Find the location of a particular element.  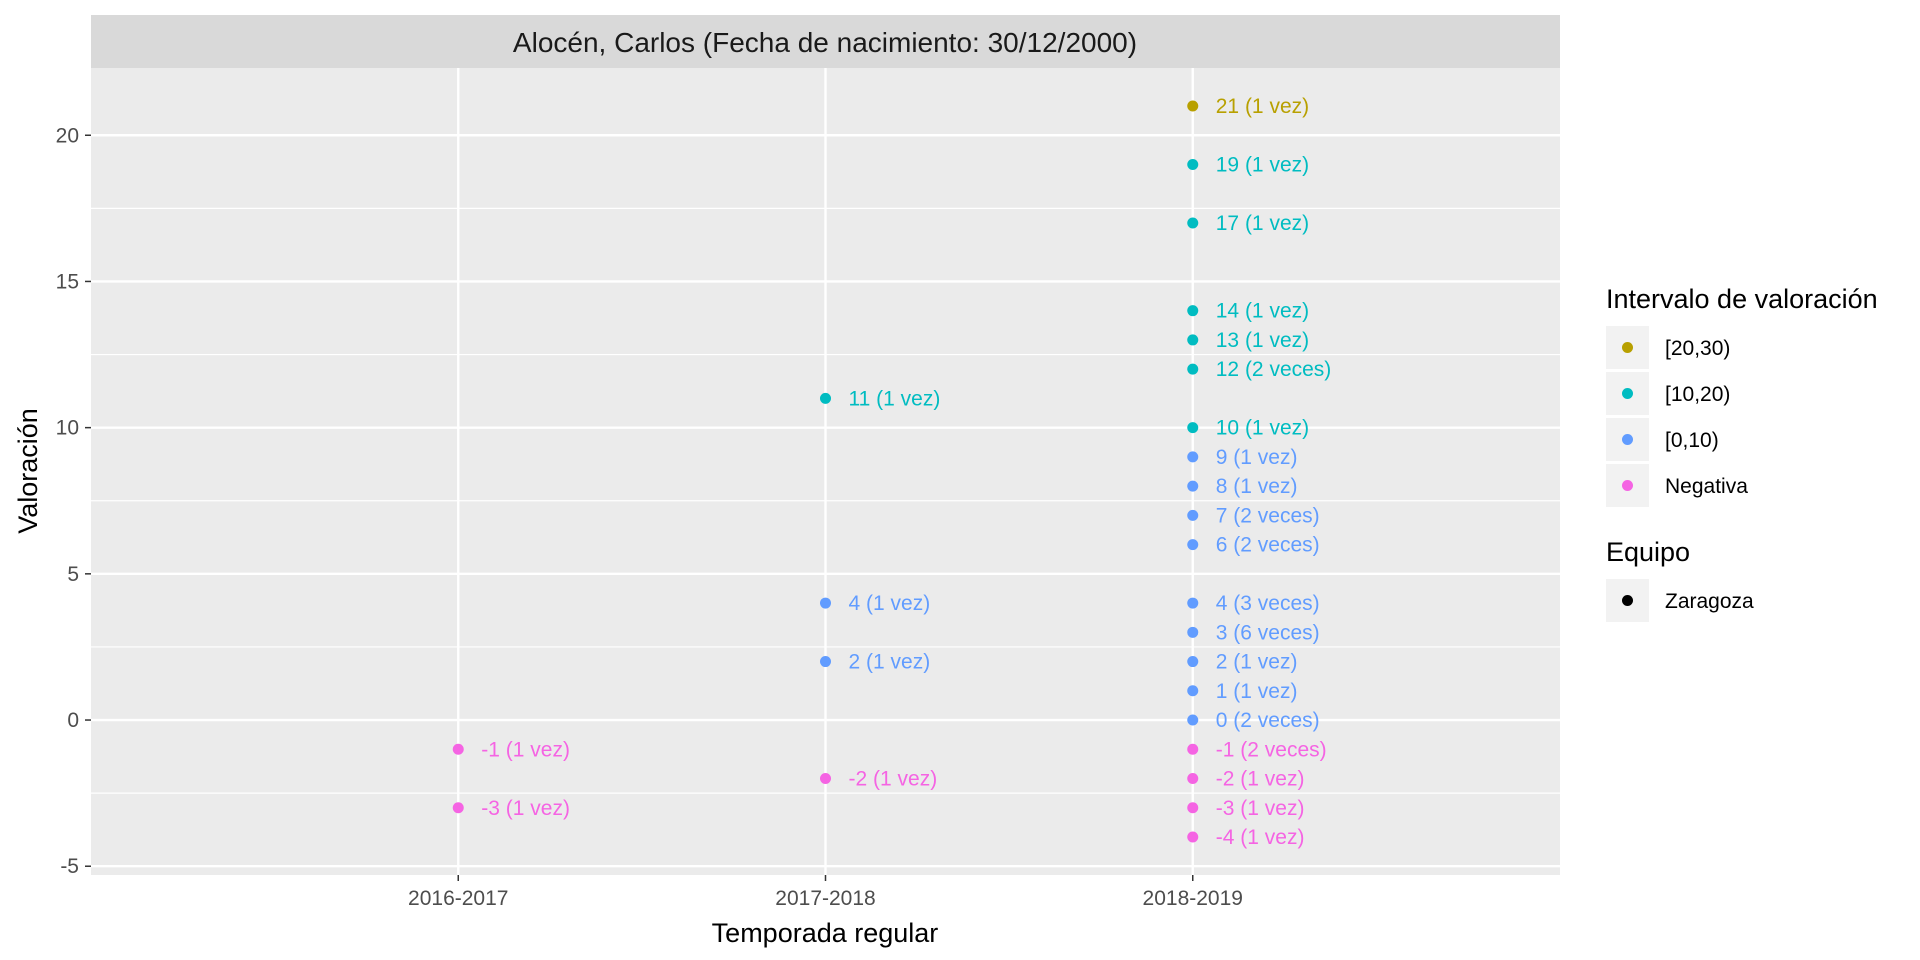

data-point-label: 21 (1 vez) is located at coordinates (1262, 106).